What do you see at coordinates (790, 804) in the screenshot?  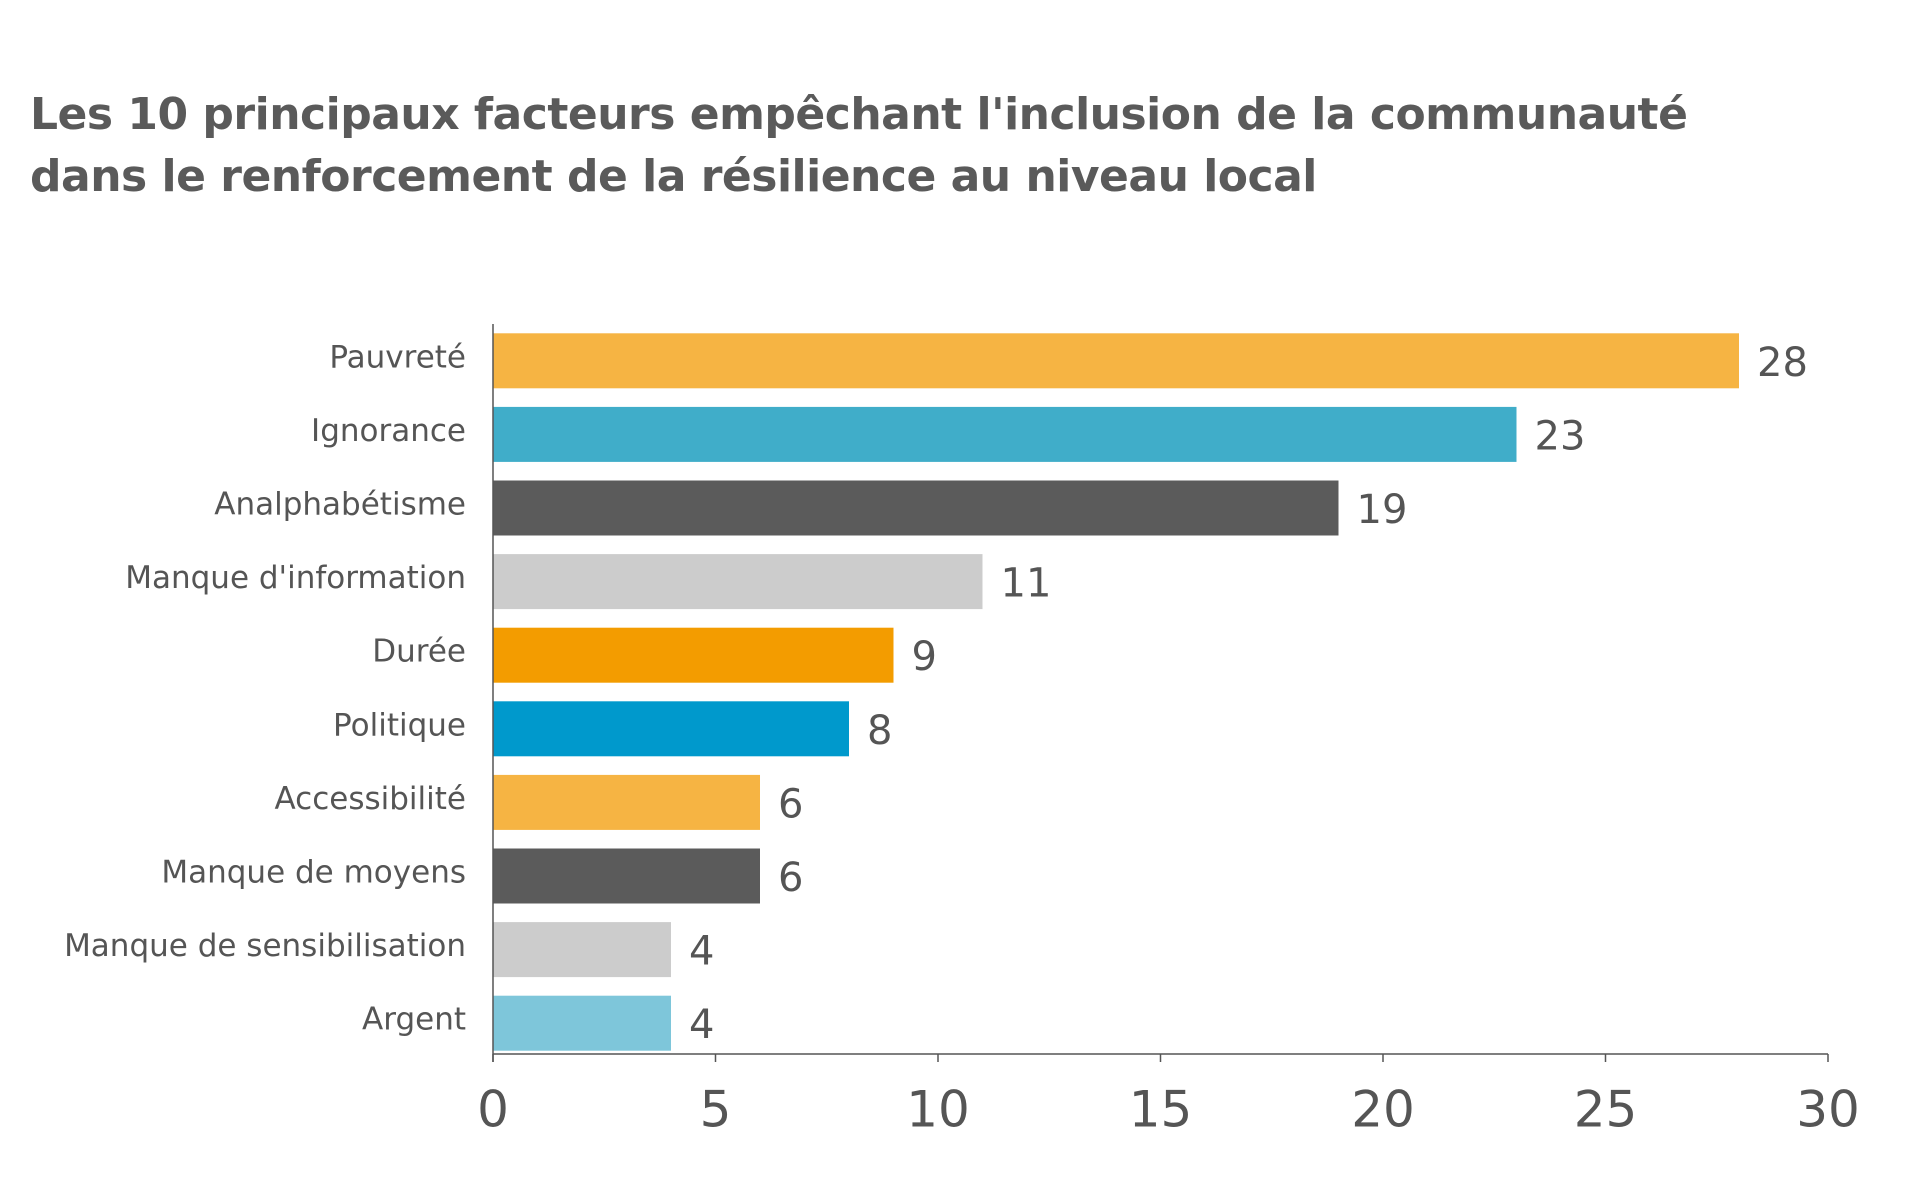 I see `value-label-accessibilite: 6` at bounding box center [790, 804].